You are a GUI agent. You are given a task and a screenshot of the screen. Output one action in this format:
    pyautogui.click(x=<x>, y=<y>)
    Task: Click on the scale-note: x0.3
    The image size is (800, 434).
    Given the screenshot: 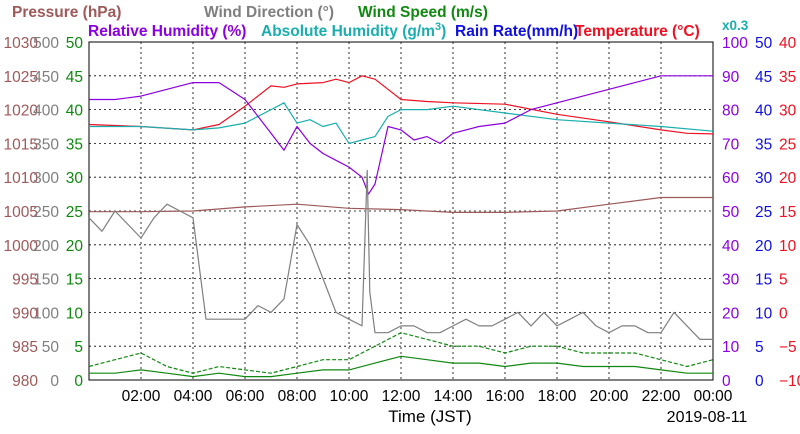 What is the action you would take?
    pyautogui.click(x=735, y=25)
    